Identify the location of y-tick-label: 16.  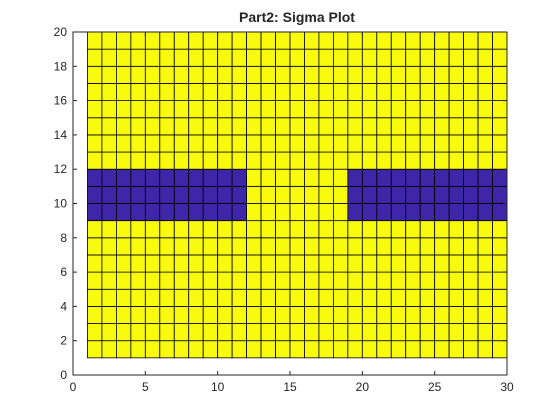
(61, 101).